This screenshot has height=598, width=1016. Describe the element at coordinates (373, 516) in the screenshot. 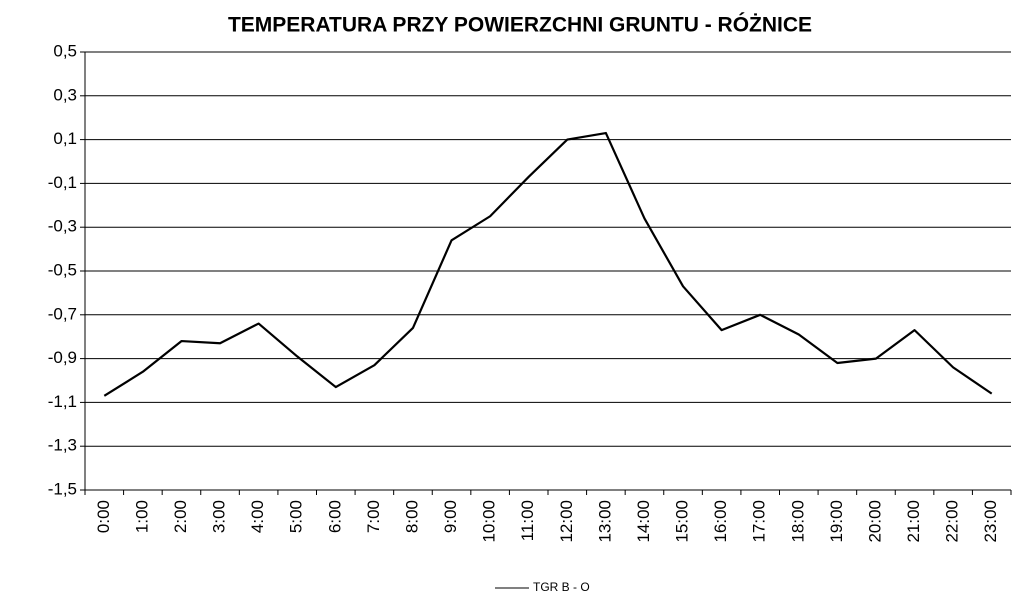

I see `x-tick-label: 7:00` at that location.